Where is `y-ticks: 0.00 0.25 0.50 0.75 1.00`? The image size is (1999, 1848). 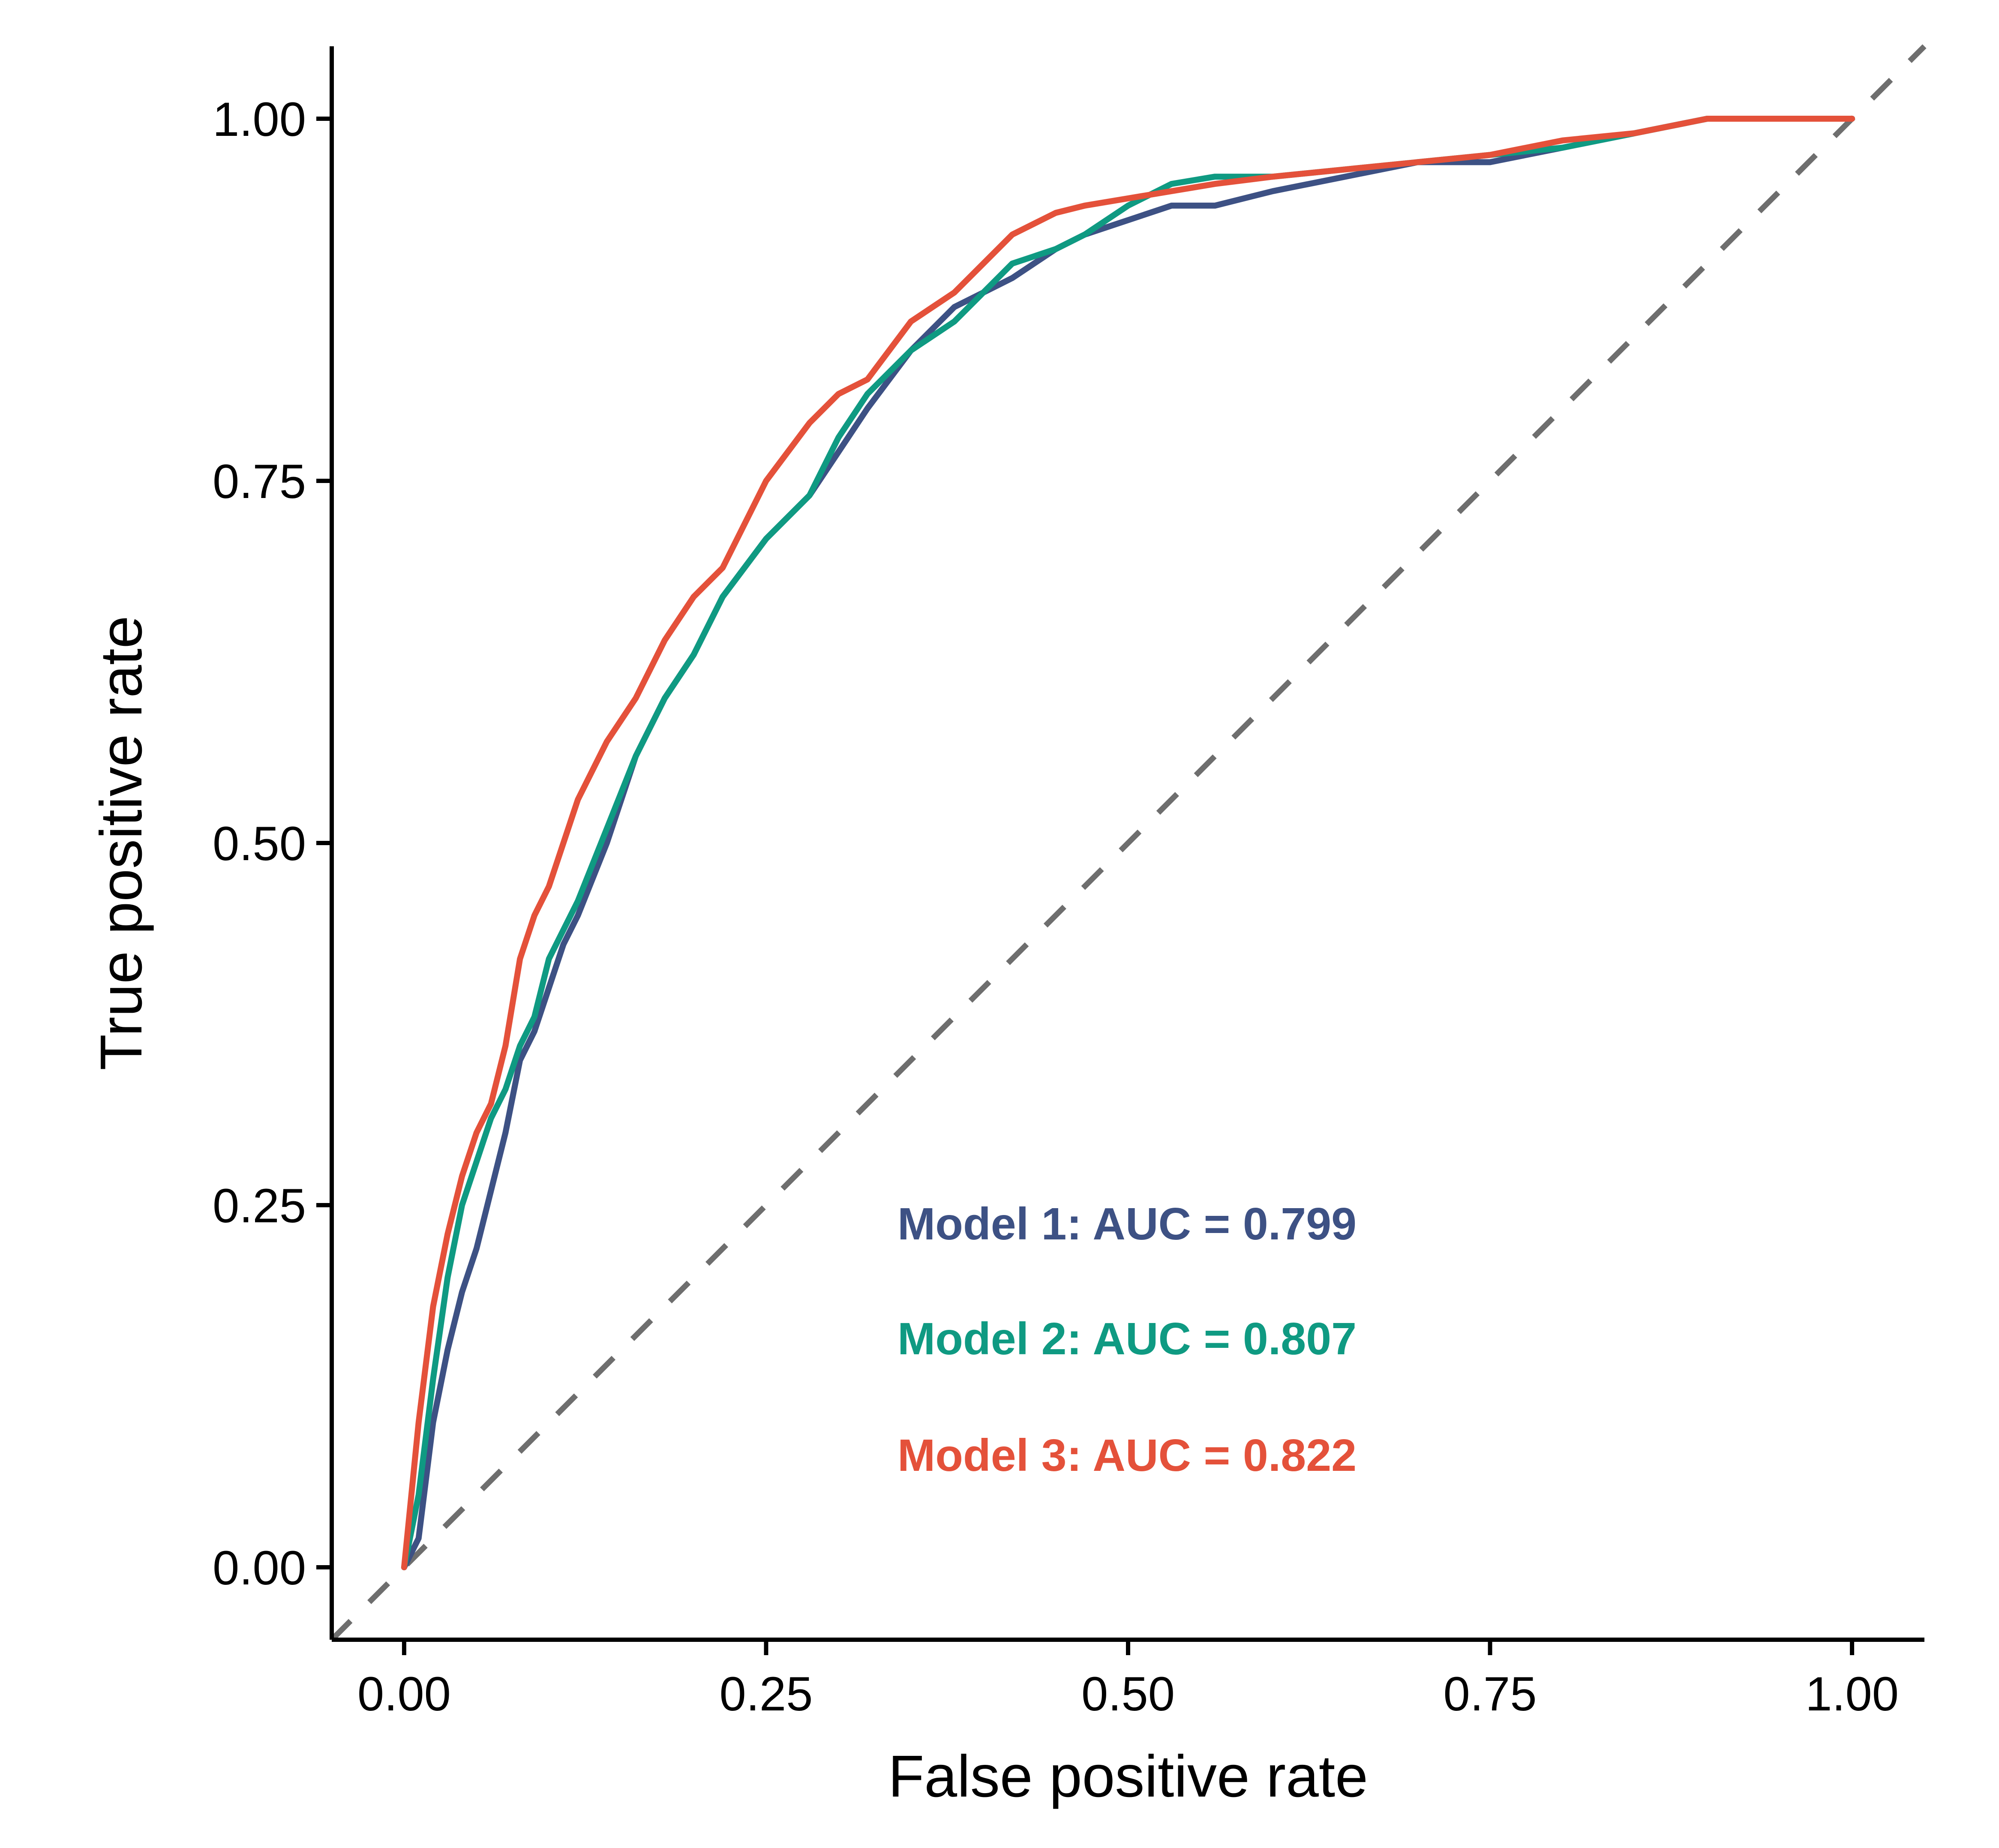
y-ticks: 0.00 0.25 0.50 0.75 1.00 is located at coordinates (273, 844).